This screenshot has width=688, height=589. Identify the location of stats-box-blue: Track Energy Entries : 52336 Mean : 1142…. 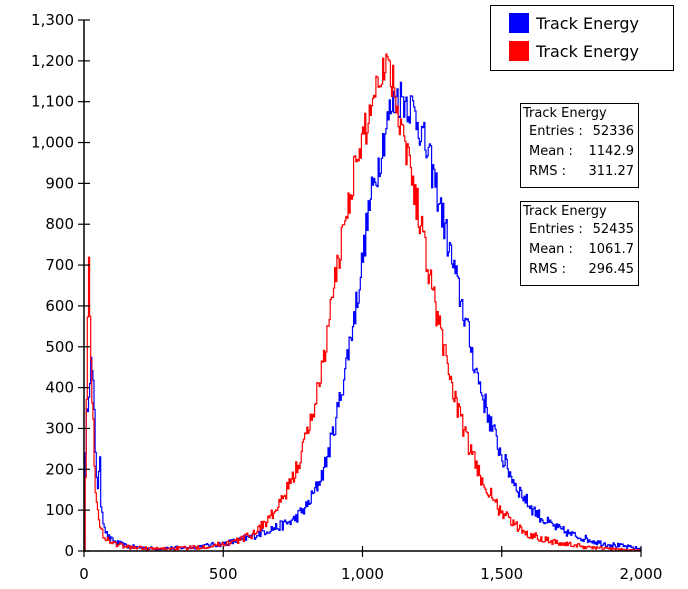
(579, 145).